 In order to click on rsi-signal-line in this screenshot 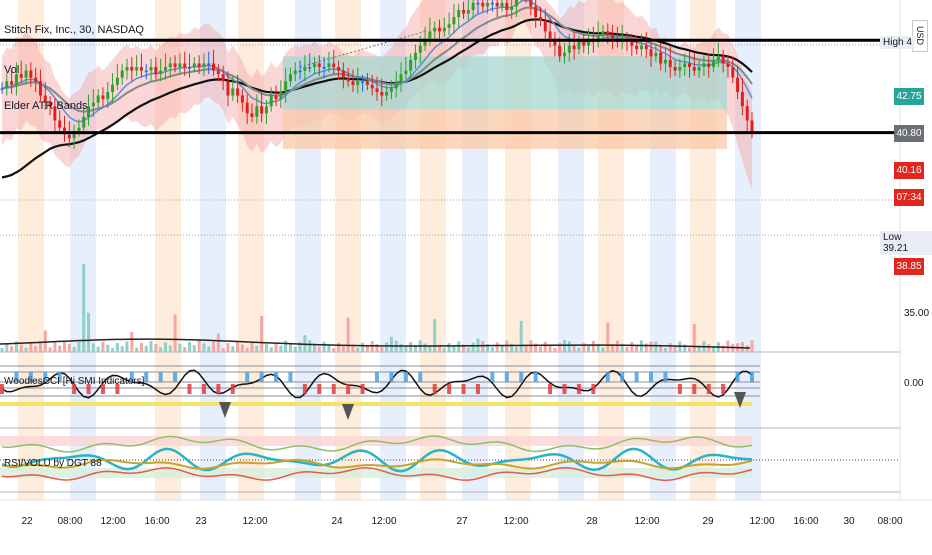, I will do `click(377, 464)`.